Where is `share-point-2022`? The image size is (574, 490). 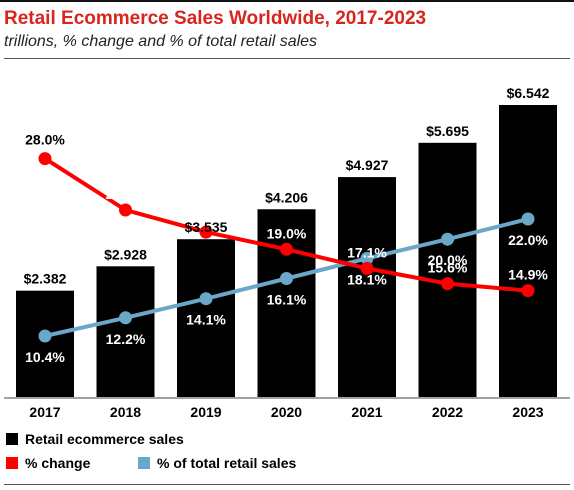
share-point-2022 is located at coordinates (447, 239).